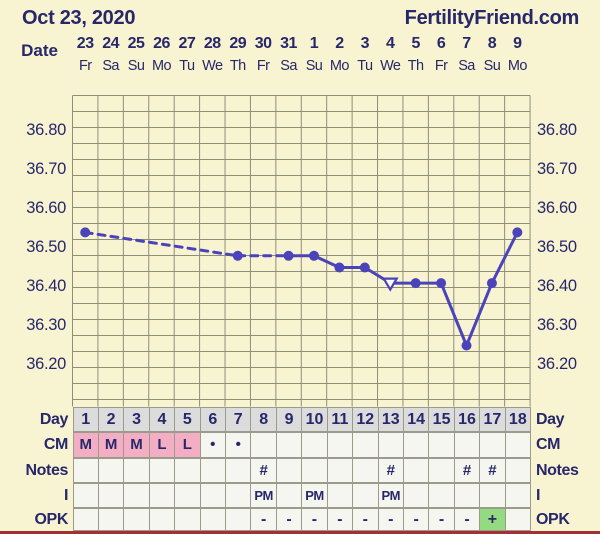 This screenshot has height=534, width=600. Describe the element at coordinates (136, 444) in the screenshot. I see `cm-cell-3: M` at that location.